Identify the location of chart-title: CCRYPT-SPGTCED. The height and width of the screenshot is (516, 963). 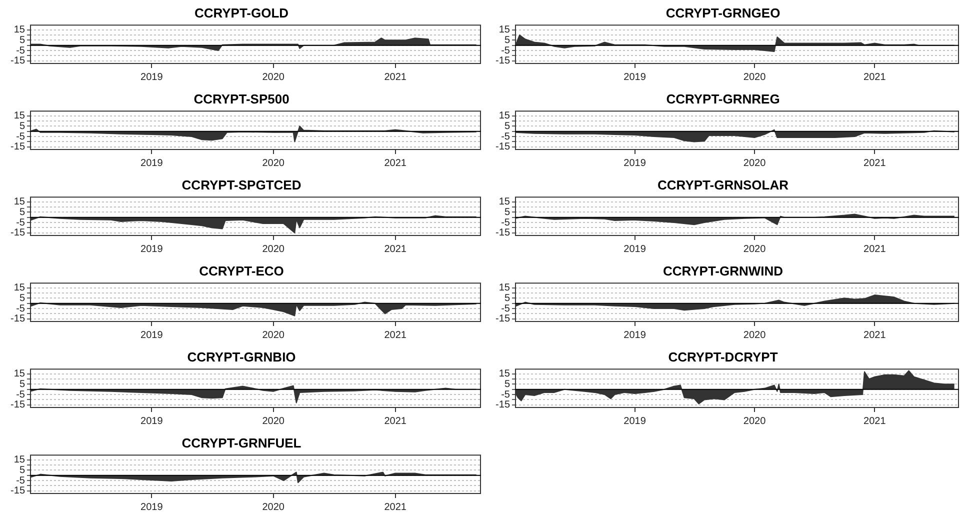
(242, 184).